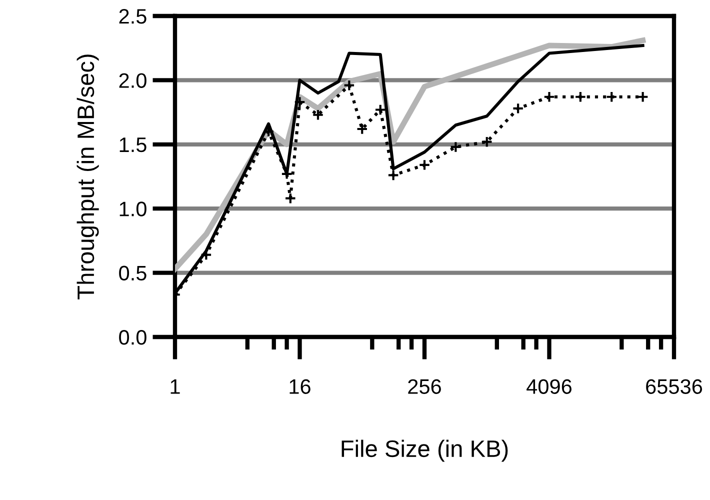 The height and width of the screenshot is (500, 710). What do you see at coordinates (674, 386) in the screenshot?
I see `x-tick-label: 65536` at bounding box center [674, 386].